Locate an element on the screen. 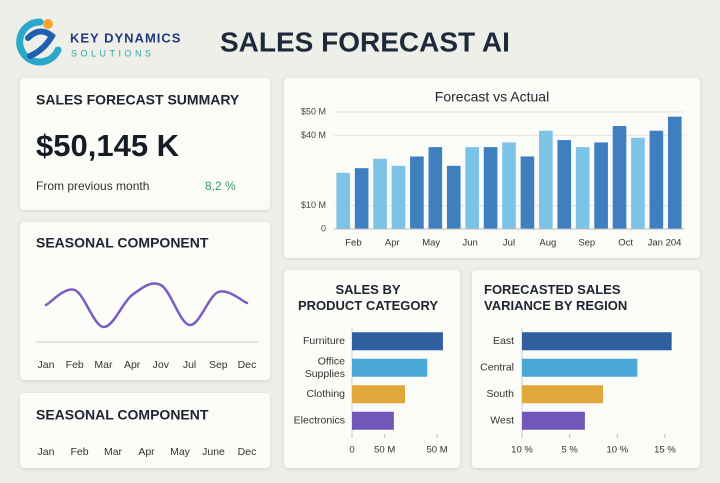  y-tick-label: 0 is located at coordinates (323, 228).